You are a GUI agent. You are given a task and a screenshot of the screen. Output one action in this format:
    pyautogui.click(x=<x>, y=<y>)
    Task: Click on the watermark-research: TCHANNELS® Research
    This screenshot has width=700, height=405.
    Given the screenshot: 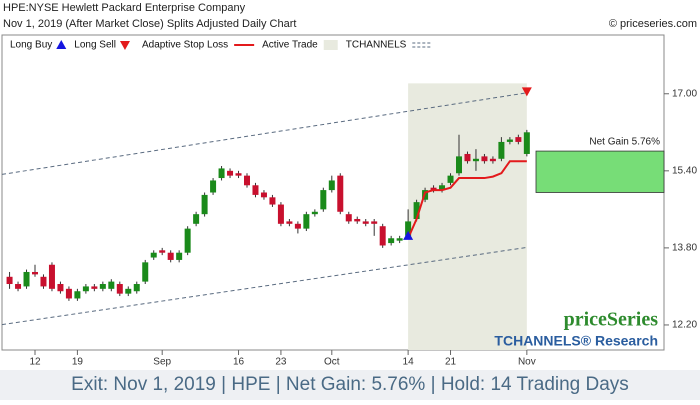 What is the action you would take?
    pyautogui.click(x=576, y=341)
    